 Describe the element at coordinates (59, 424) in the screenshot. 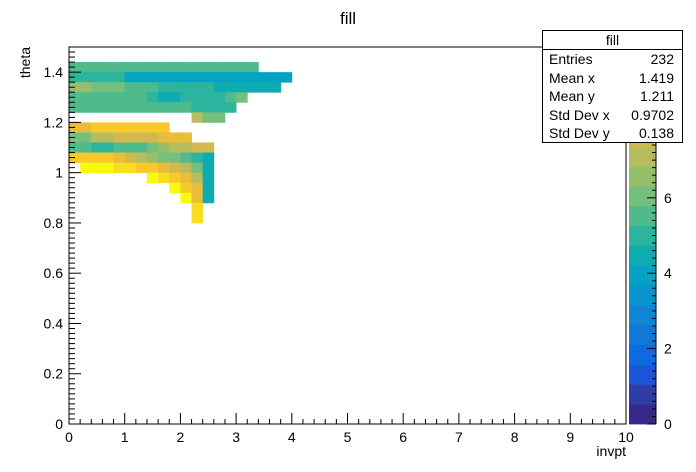

I see `y-tick-label: 0` at that location.